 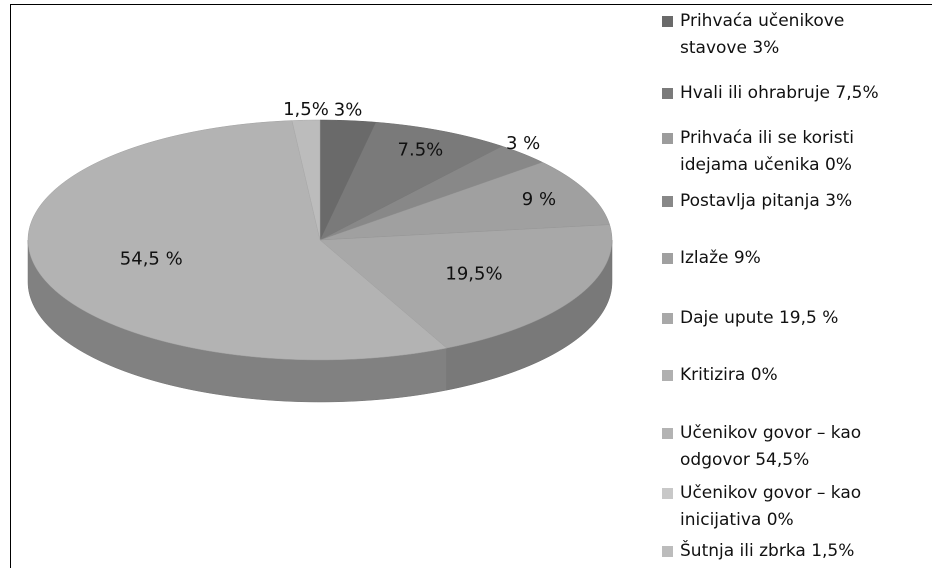 What do you see at coordinates (421, 150) in the screenshot?
I see `data-label: 7.5%` at bounding box center [421, 150].